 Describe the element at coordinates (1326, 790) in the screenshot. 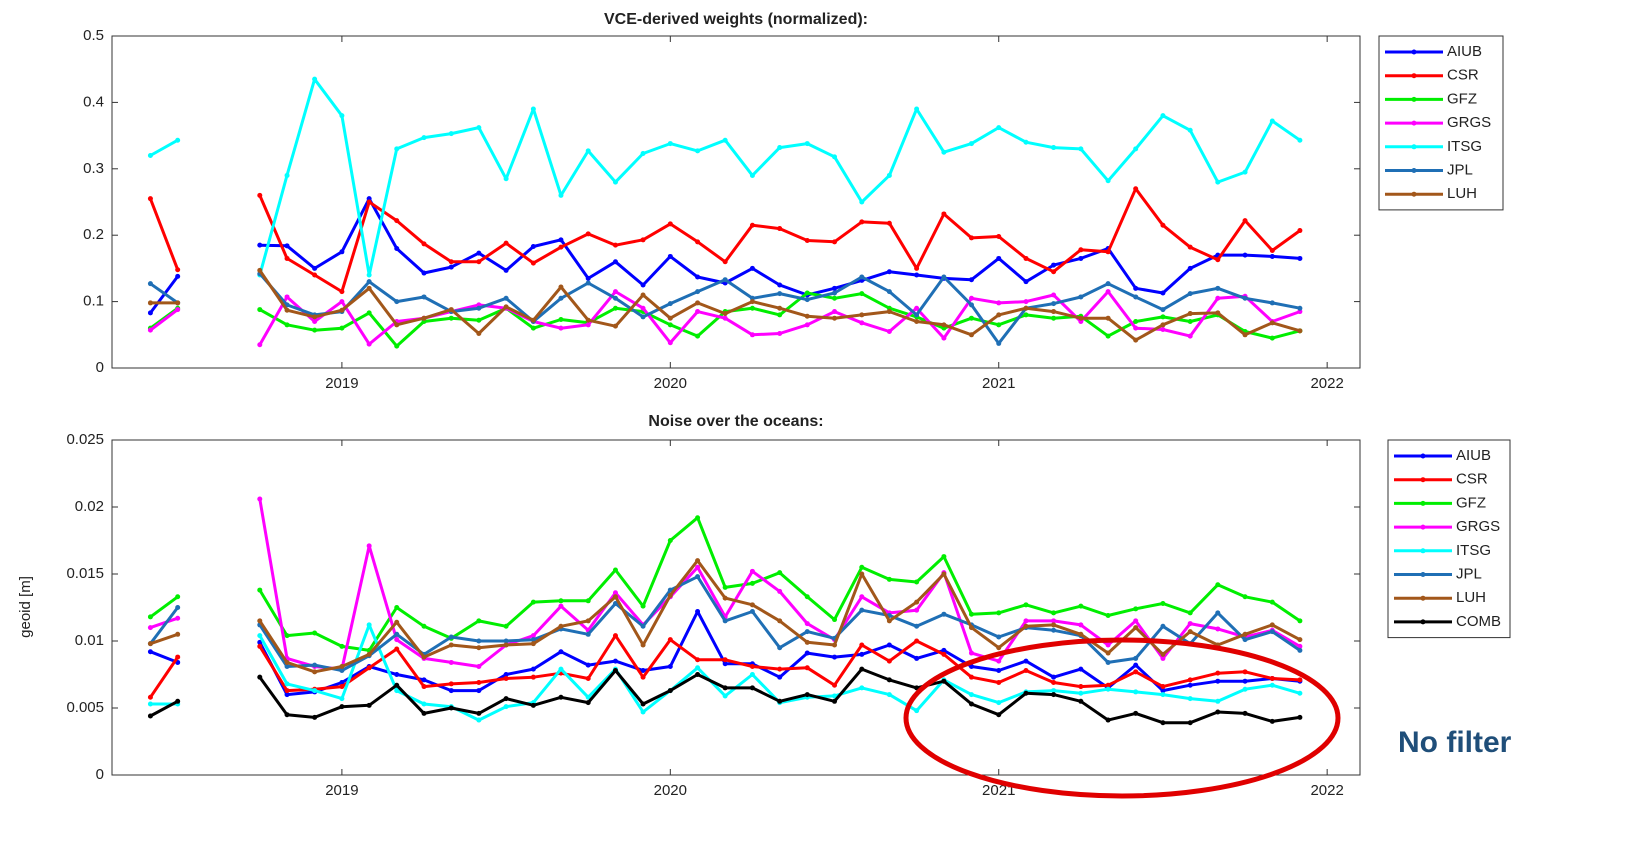

I see `x-tick-label: 2022` at that location.